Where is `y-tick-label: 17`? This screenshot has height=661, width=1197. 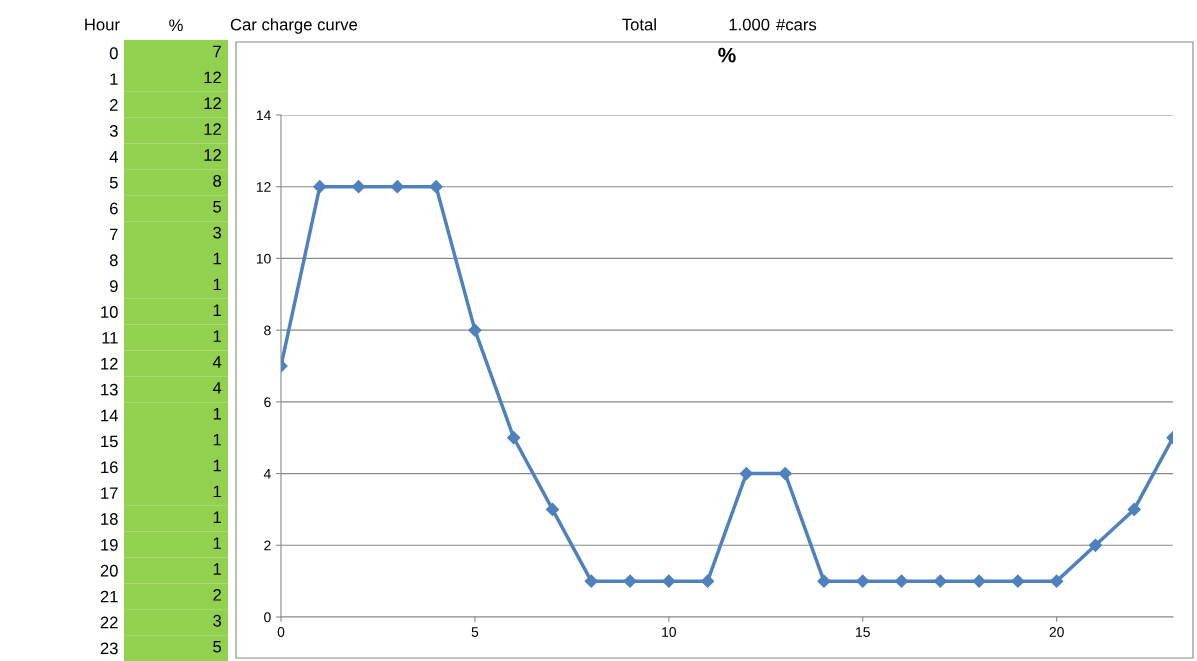
y-tick-label: 17 is located at coordinates (109, 493).